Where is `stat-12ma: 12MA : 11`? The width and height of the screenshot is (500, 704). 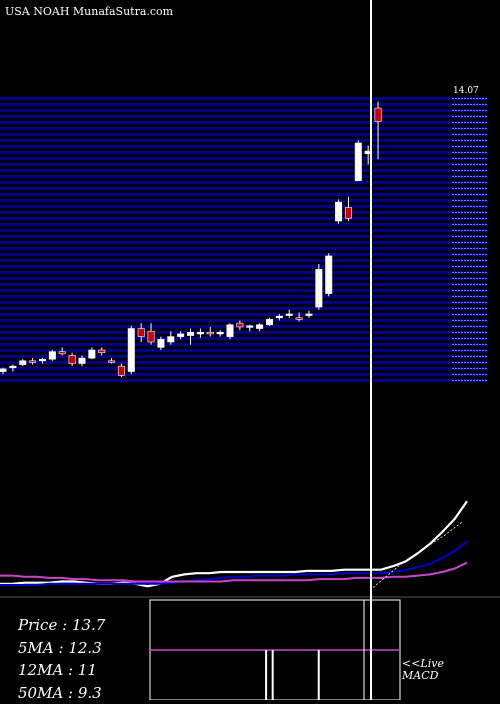 stat-12ma: 12MA : 11 is located at coordinates (61, 670).